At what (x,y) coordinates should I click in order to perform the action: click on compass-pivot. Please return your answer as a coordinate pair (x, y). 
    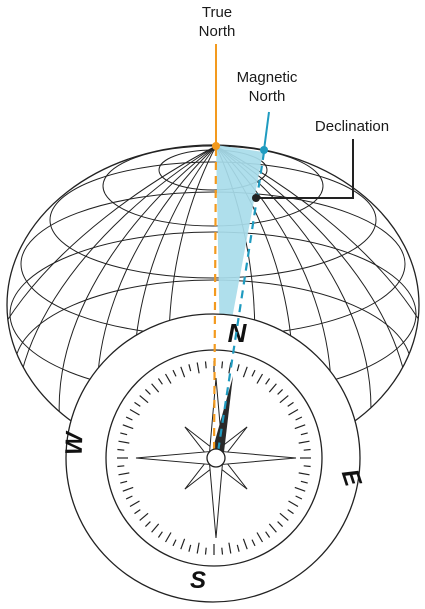
    Looking at the image, I should click on (216, 458).